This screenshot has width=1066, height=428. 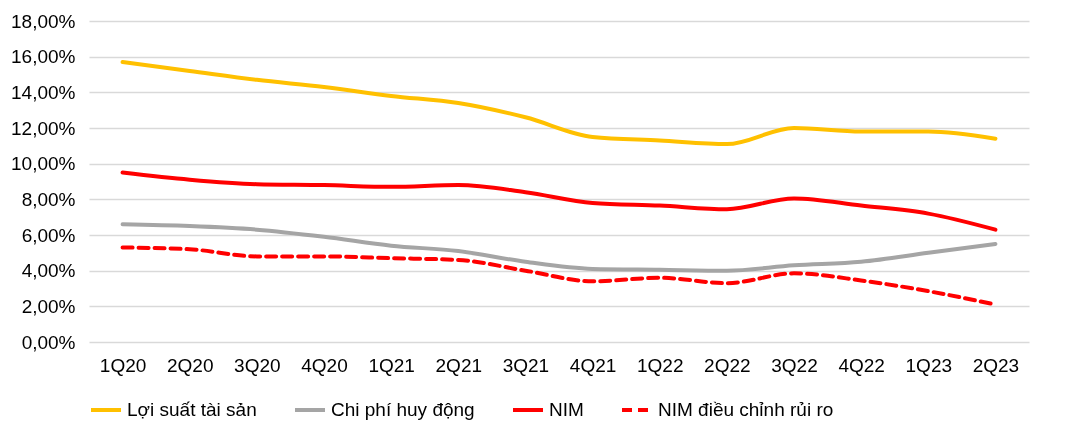 What do you see at coordinates (48, 271) in the screenshot?
I see `y-tick-label: 4,00%` at bounding box center [48, 271].